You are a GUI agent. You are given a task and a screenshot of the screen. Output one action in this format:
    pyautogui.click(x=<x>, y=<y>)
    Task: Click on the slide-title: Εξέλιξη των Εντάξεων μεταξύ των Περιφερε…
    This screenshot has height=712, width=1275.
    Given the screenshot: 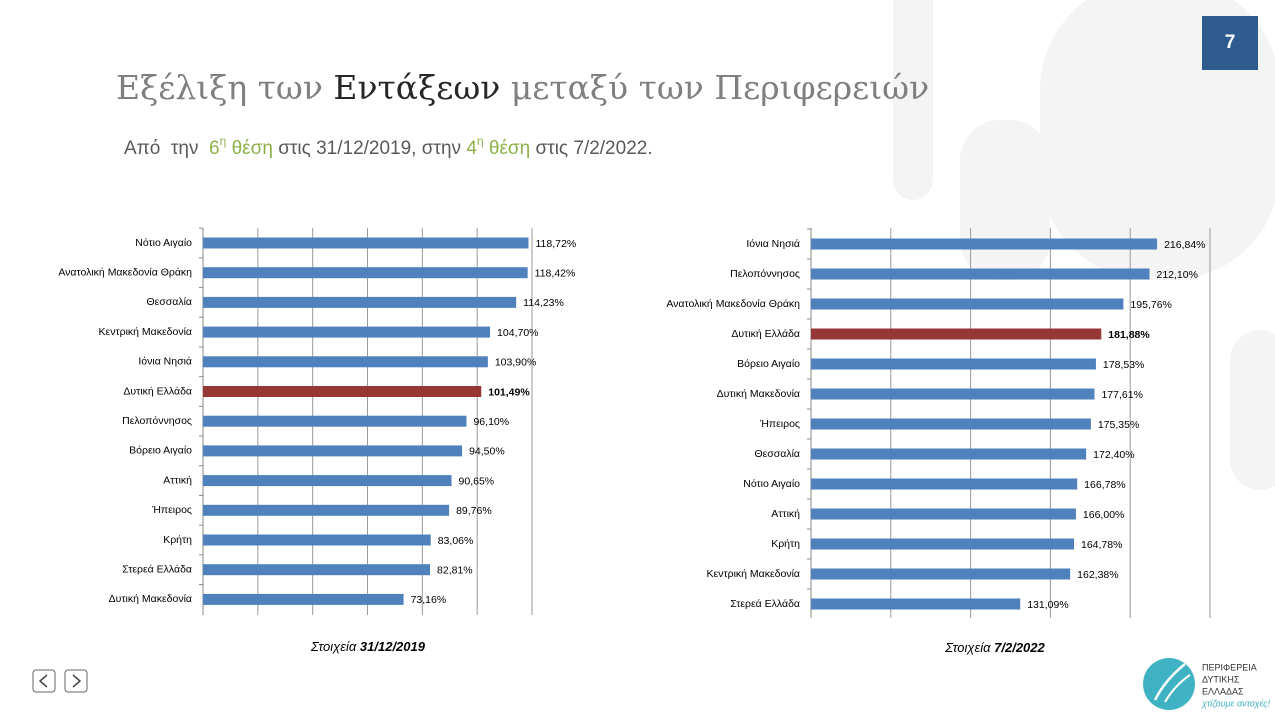 What is the action you would take?
    pyautogui.click(x=522, y=87)
    